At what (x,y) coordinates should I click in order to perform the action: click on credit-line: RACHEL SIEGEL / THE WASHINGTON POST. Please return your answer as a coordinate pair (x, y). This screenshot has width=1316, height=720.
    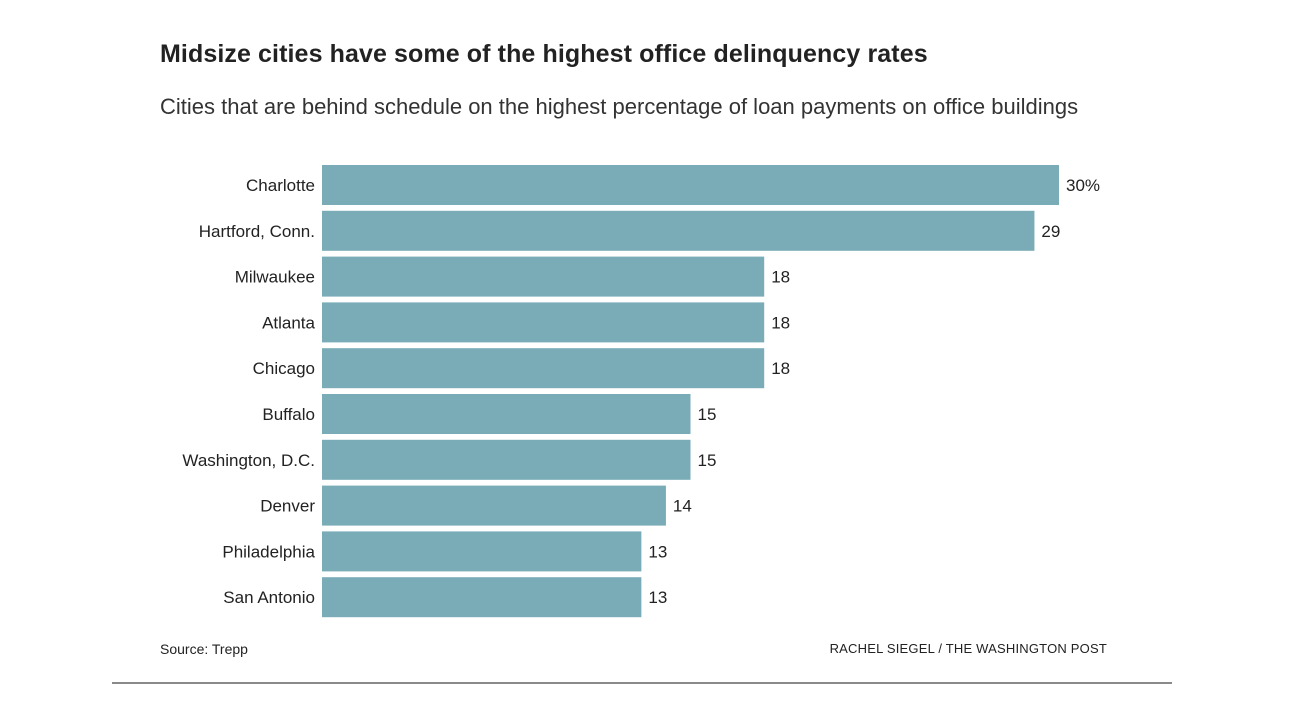
    Looking at the image, I should click on (968, 648).